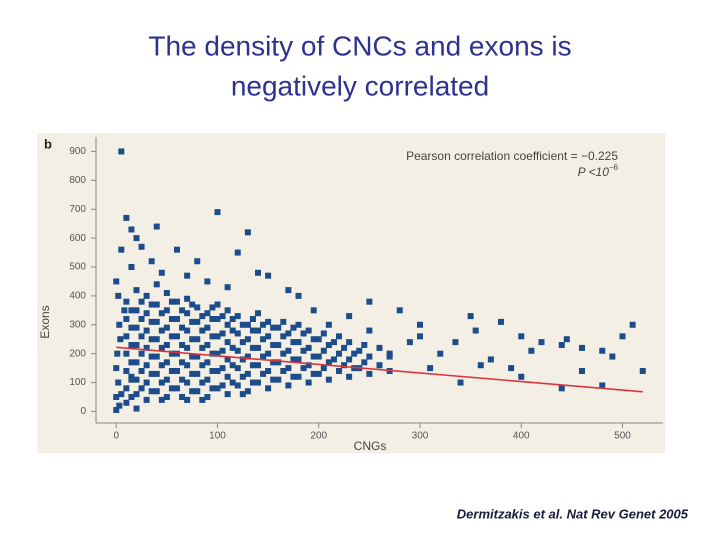 This screenshot has width=720, height=545. Describe the element at coordinates (77, 238) in the screenshot. I see `y-tick-label: 600` at that location.